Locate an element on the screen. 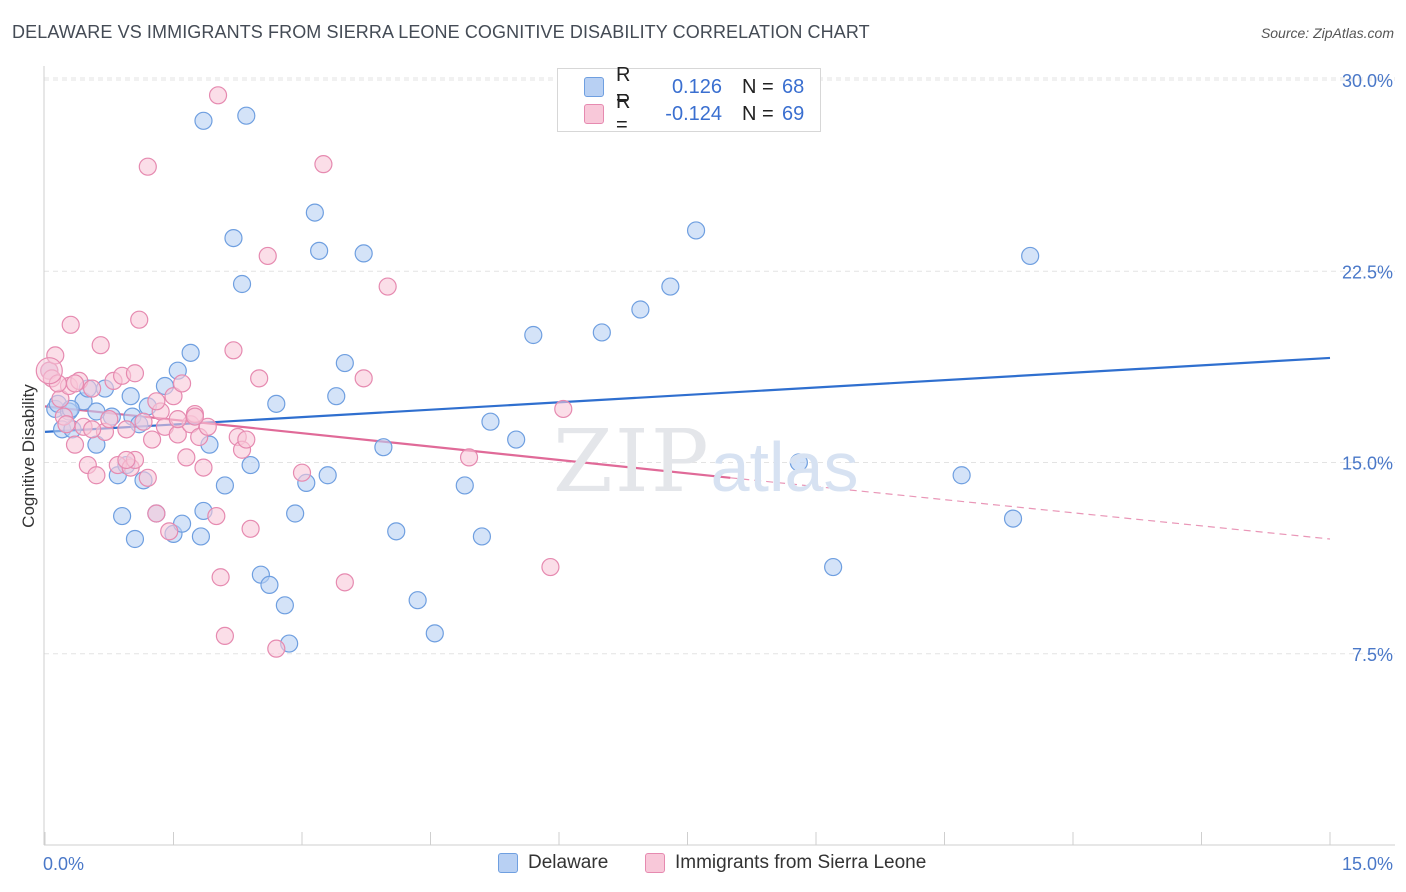  series-legend-label: Delaware is located at coordinates (568, 862).